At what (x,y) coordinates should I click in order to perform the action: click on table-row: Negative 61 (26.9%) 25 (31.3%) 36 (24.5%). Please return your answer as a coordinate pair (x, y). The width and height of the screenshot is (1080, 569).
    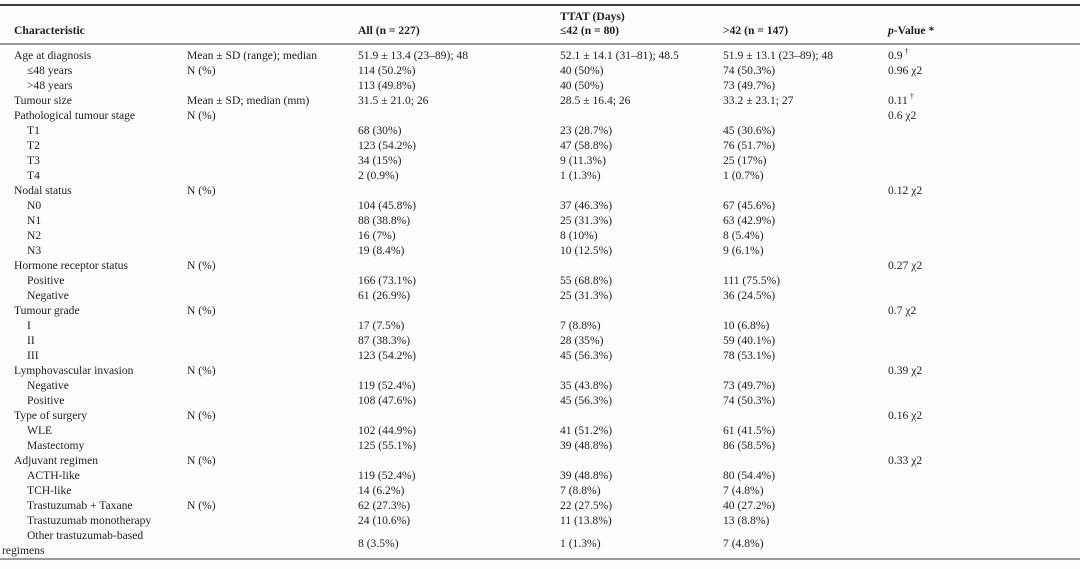
    Looking at the image, I should click on (540, 295).